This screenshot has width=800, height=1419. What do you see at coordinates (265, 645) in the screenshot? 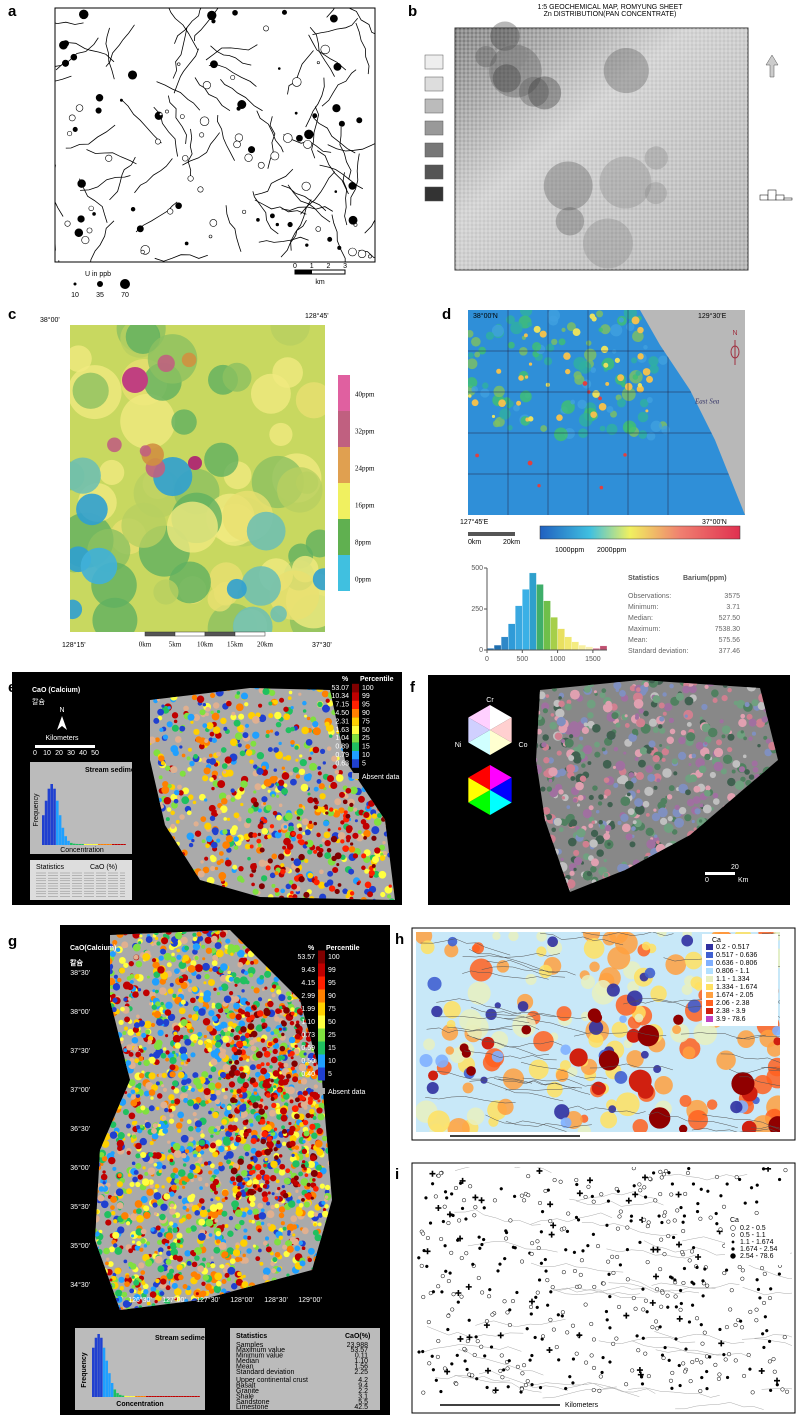
I see `label: 20km` at bounding box center [265, 645].